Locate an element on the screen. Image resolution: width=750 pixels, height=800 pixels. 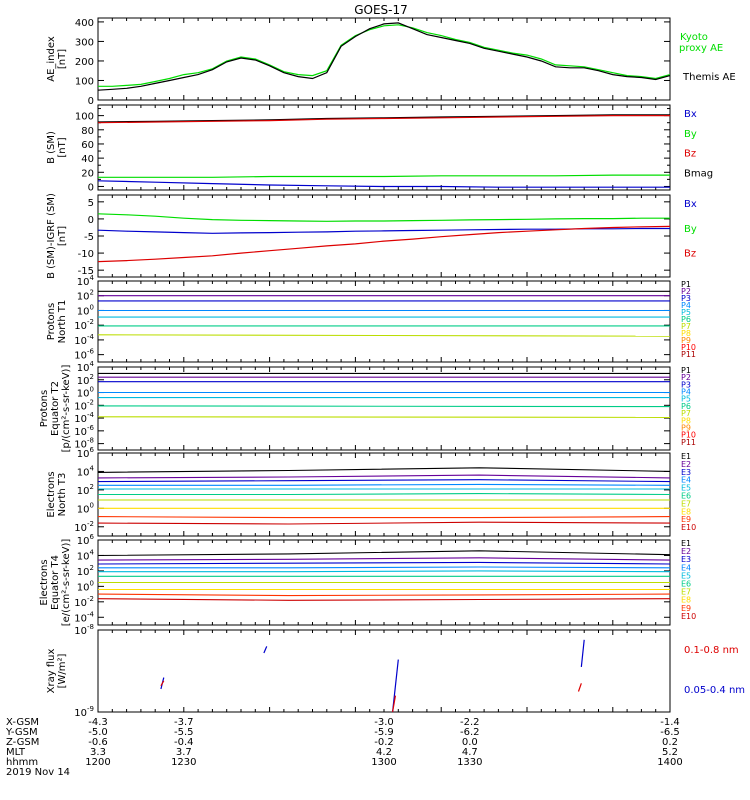
legend-entry: E4 is located at coordinates (686, 567).